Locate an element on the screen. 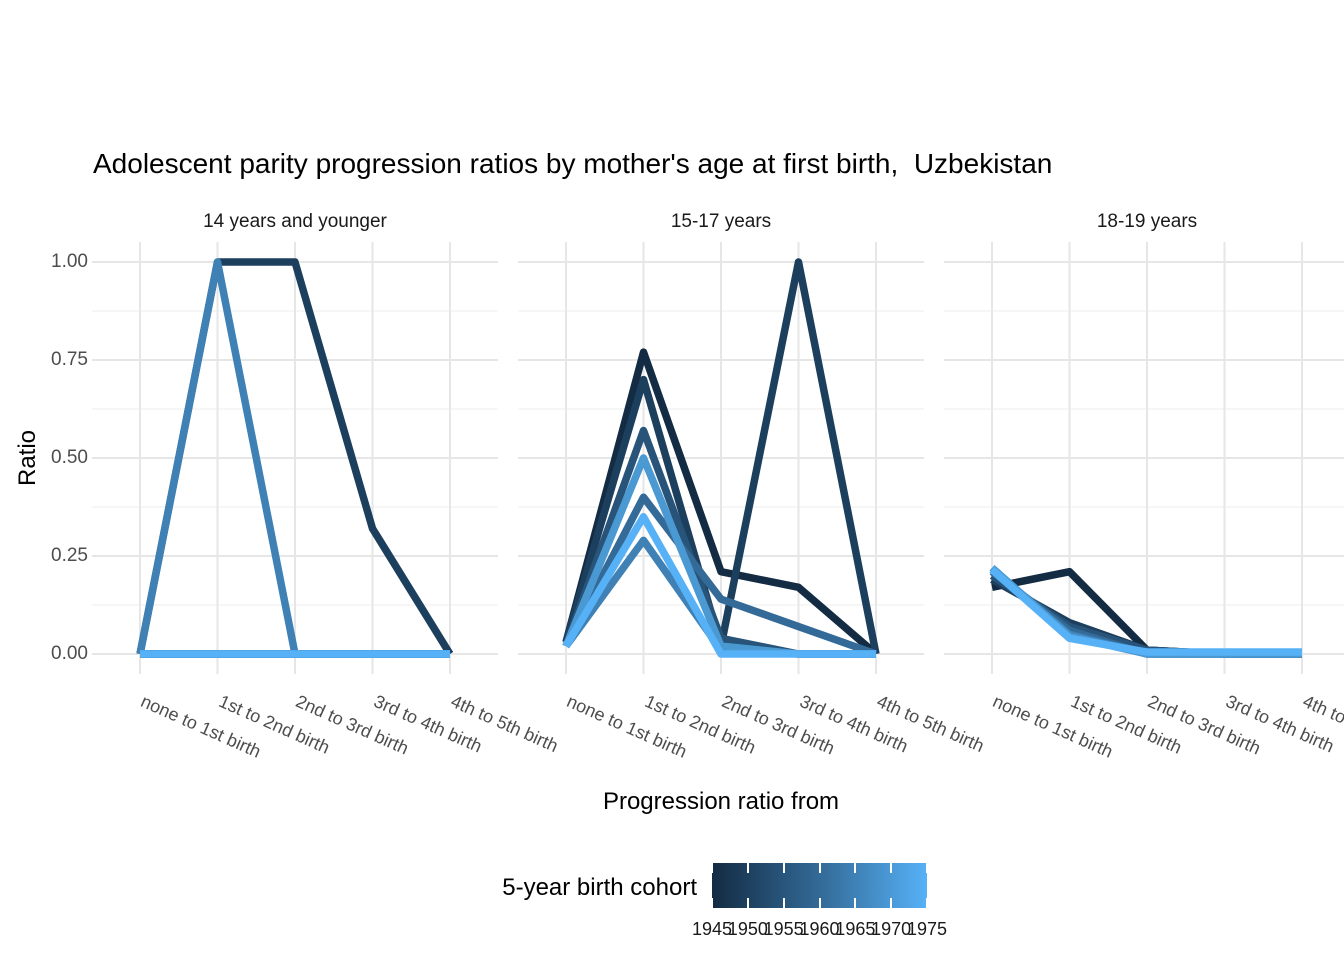  y-tick-label: 0.75 is located at coordinates (69, 359).